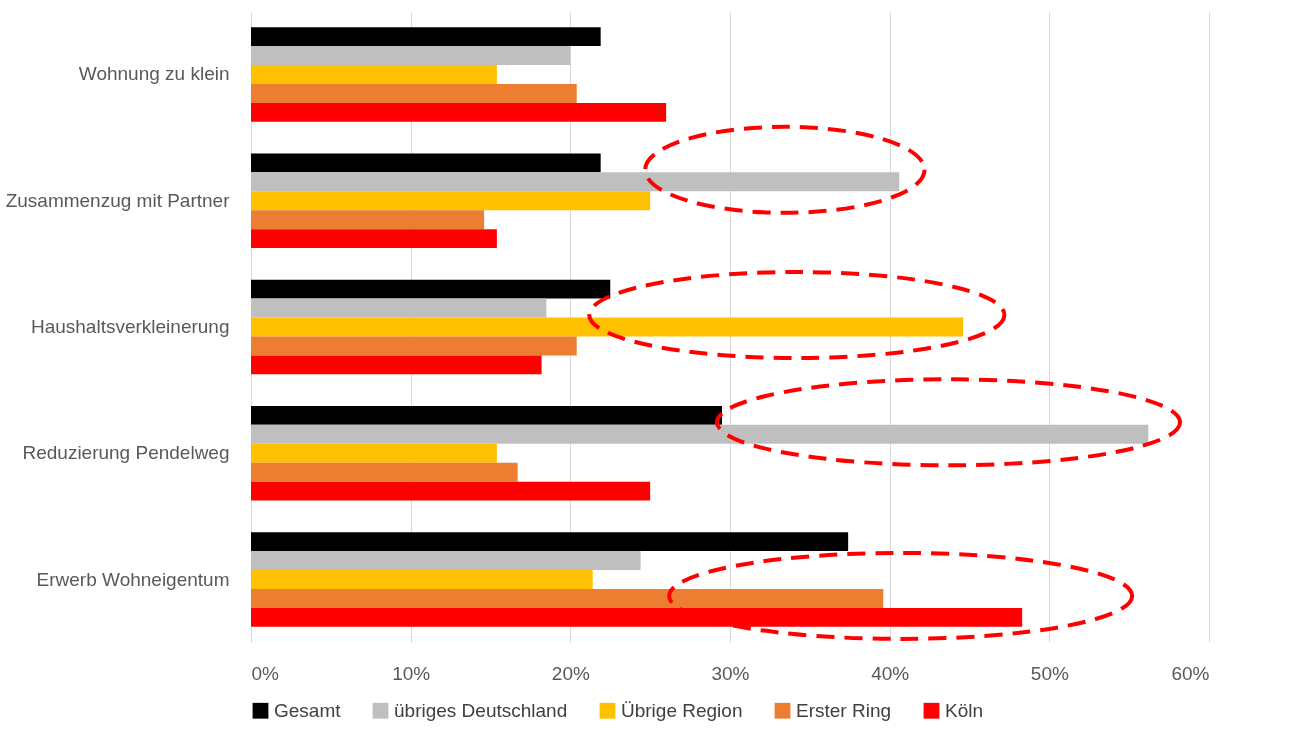 The width and height of the screenshot is (1291, 734). I want to click on x-tick-label: 10%, so click(411, 673).